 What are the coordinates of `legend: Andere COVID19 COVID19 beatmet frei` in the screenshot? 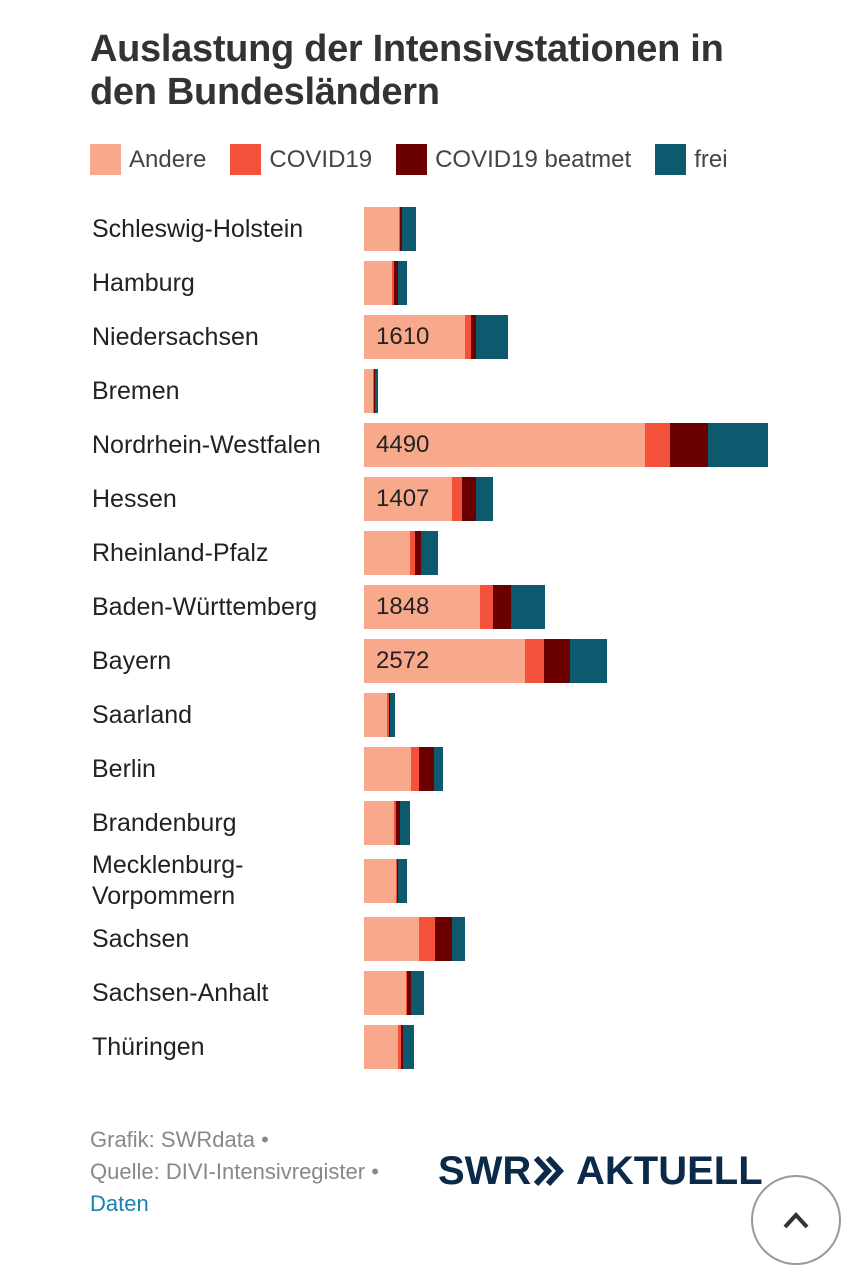 It's located at (409, 159).